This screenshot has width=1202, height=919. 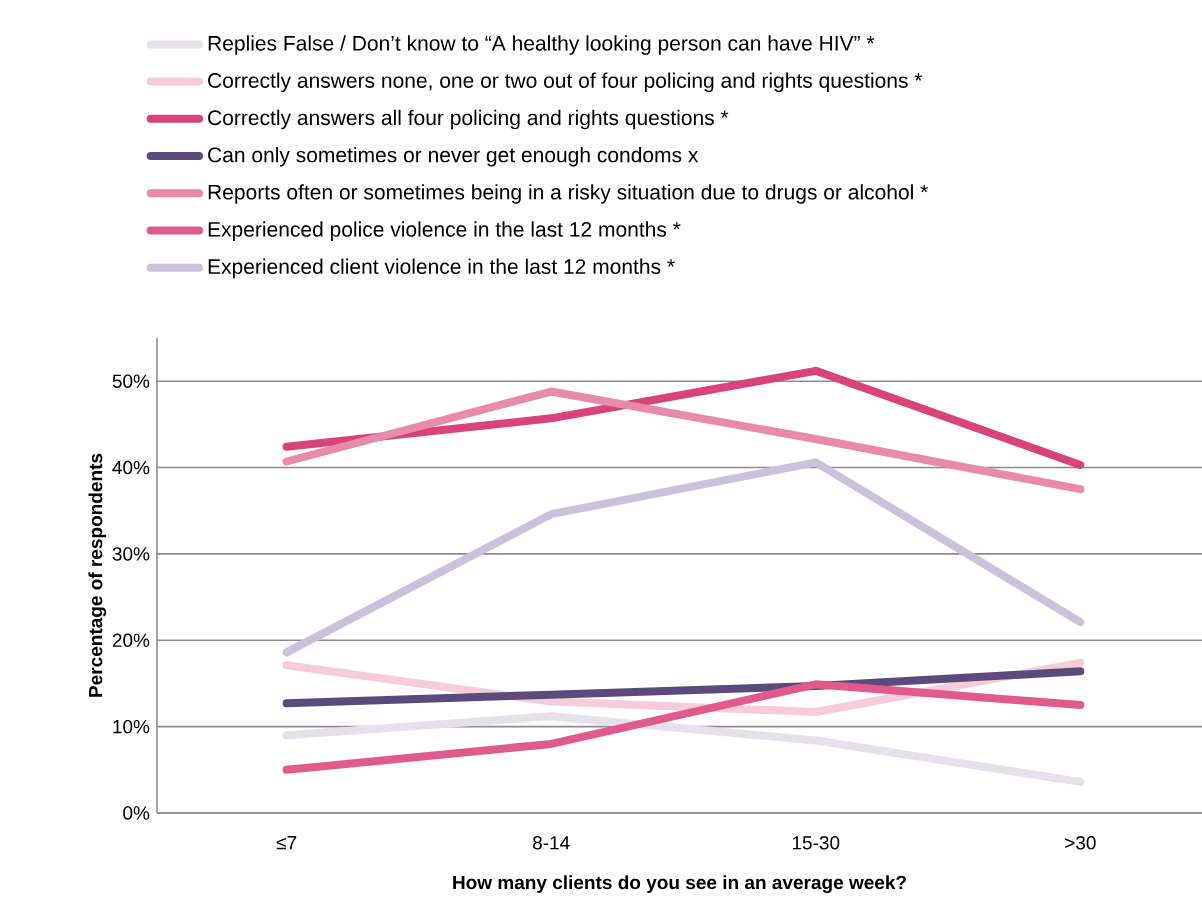 I want to click on x-tick-label: ≤7, so click(x=286, y=843).